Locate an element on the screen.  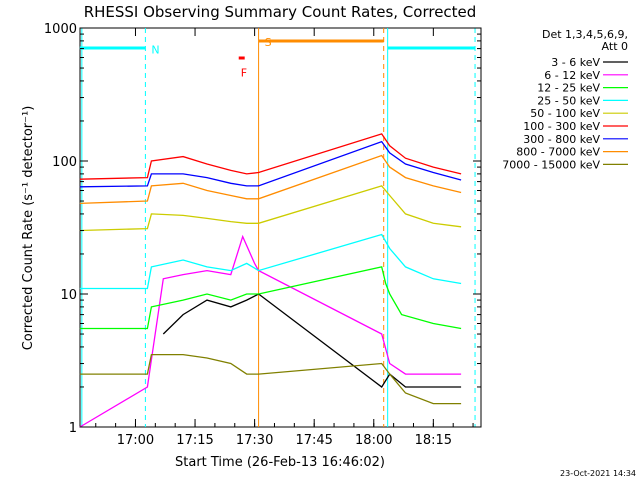
y-tick-label-2: 100 is located at coordinates (64, 162).